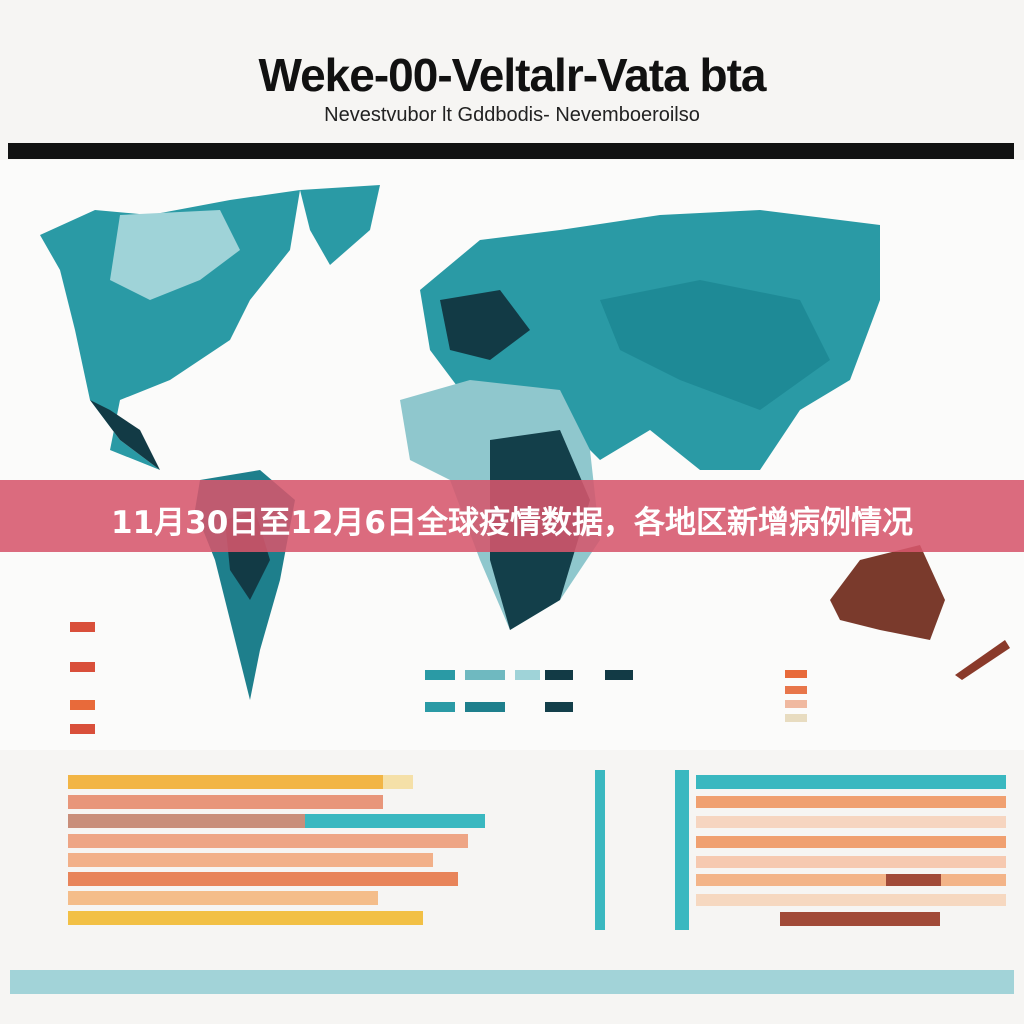 The image size is (1024, 1024). I want to click on greenland, so click(340, 225).